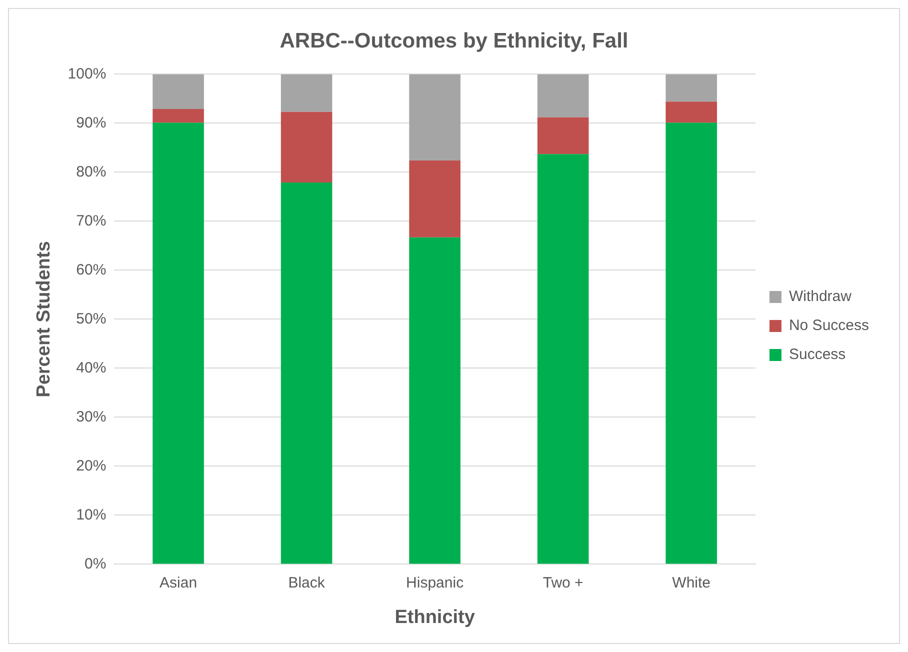 This screenshot has width=908, height=652. I want to click on legend-label: No Success, so click(829, 325).